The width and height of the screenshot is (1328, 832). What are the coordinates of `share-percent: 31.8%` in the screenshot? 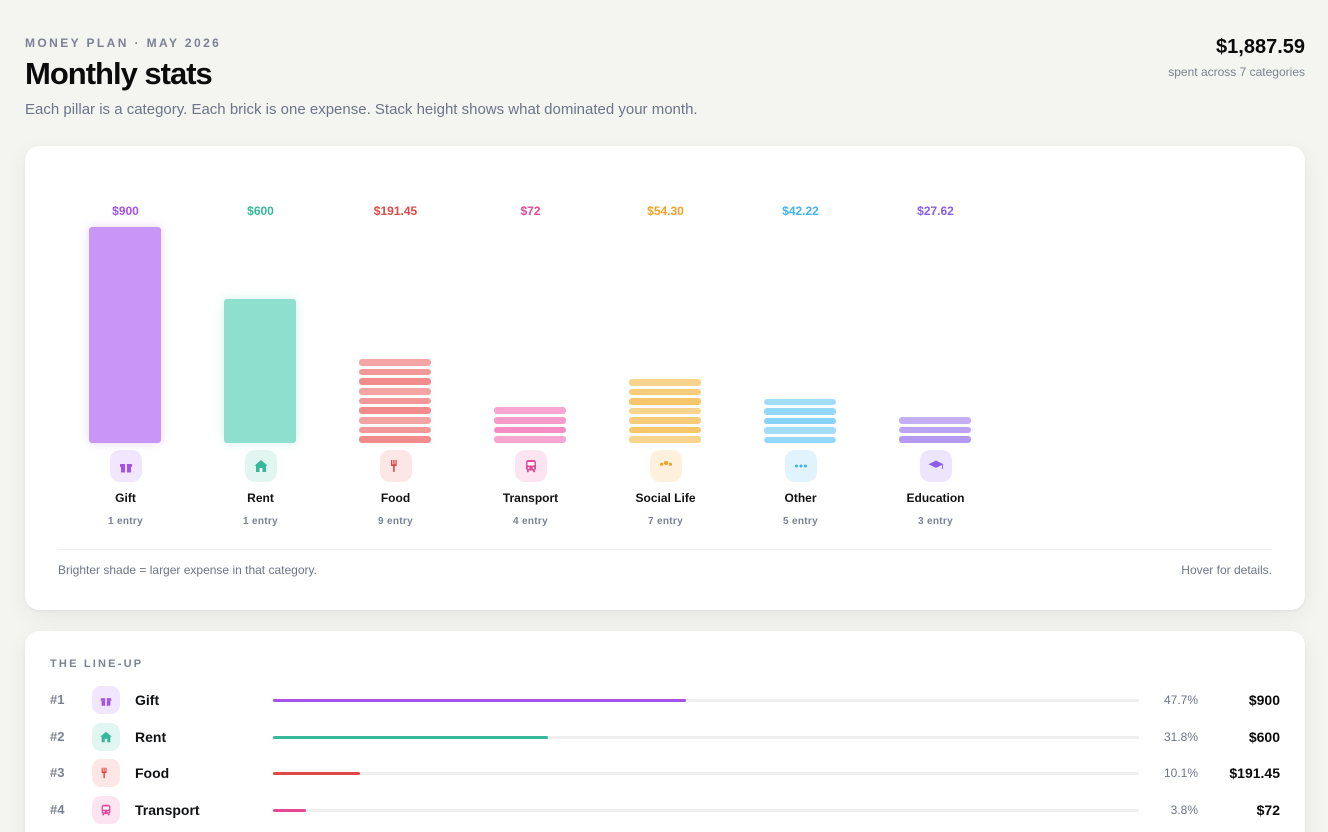 It's located at (1180, 737).